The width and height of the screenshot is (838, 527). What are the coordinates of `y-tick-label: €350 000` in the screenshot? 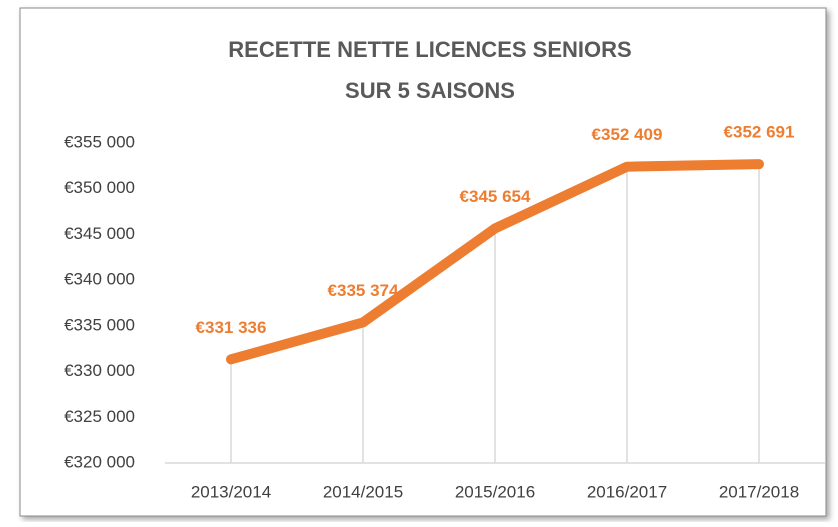 It's located at (99, 187).